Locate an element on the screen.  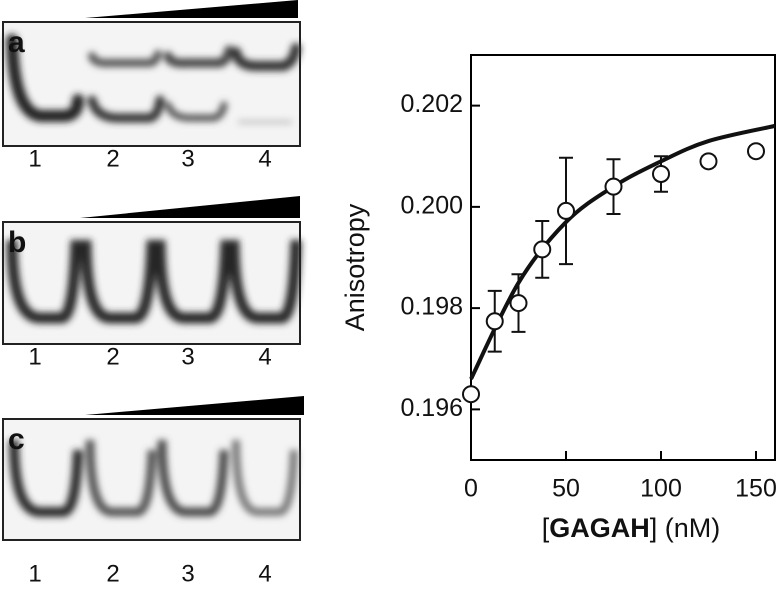
x-axis-label-part: ] (nM) is located at coordinates (685, 528).